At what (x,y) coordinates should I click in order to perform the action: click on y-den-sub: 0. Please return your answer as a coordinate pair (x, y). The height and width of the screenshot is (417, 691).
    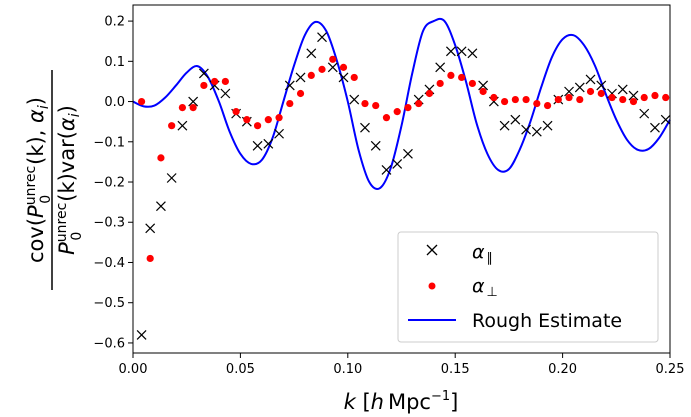
    Looking at the image, I should click on (77, 236).